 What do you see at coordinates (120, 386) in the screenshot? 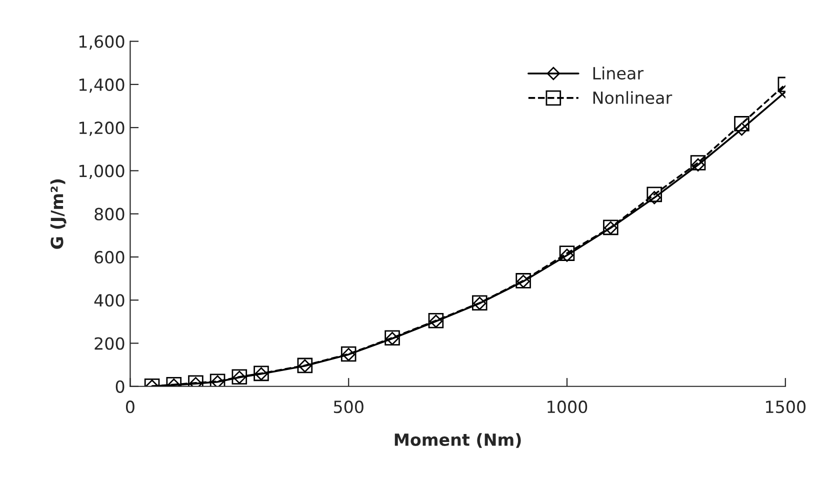
I see `y-tick-label: 0` at bounding box center [120, 386].